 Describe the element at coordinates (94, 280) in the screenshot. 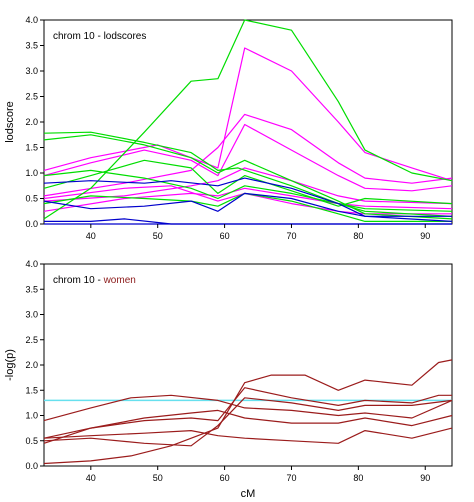

I see `panel-title: chrom 10 - women` at that location.